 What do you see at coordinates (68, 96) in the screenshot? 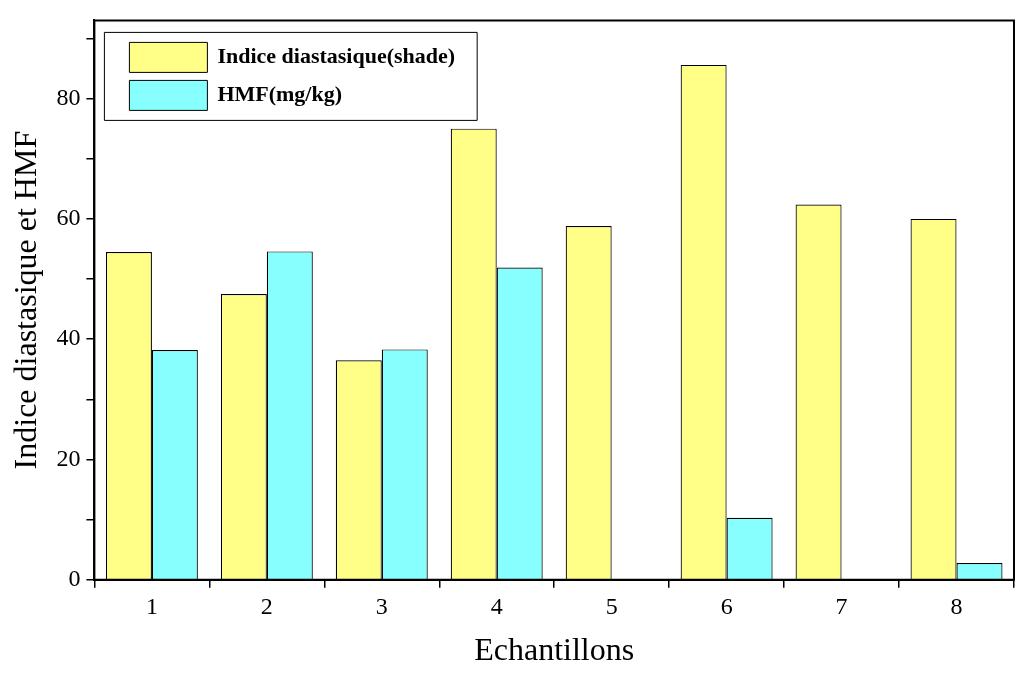
I see `y-tick-label: 80` at bounding box center [68, 96].